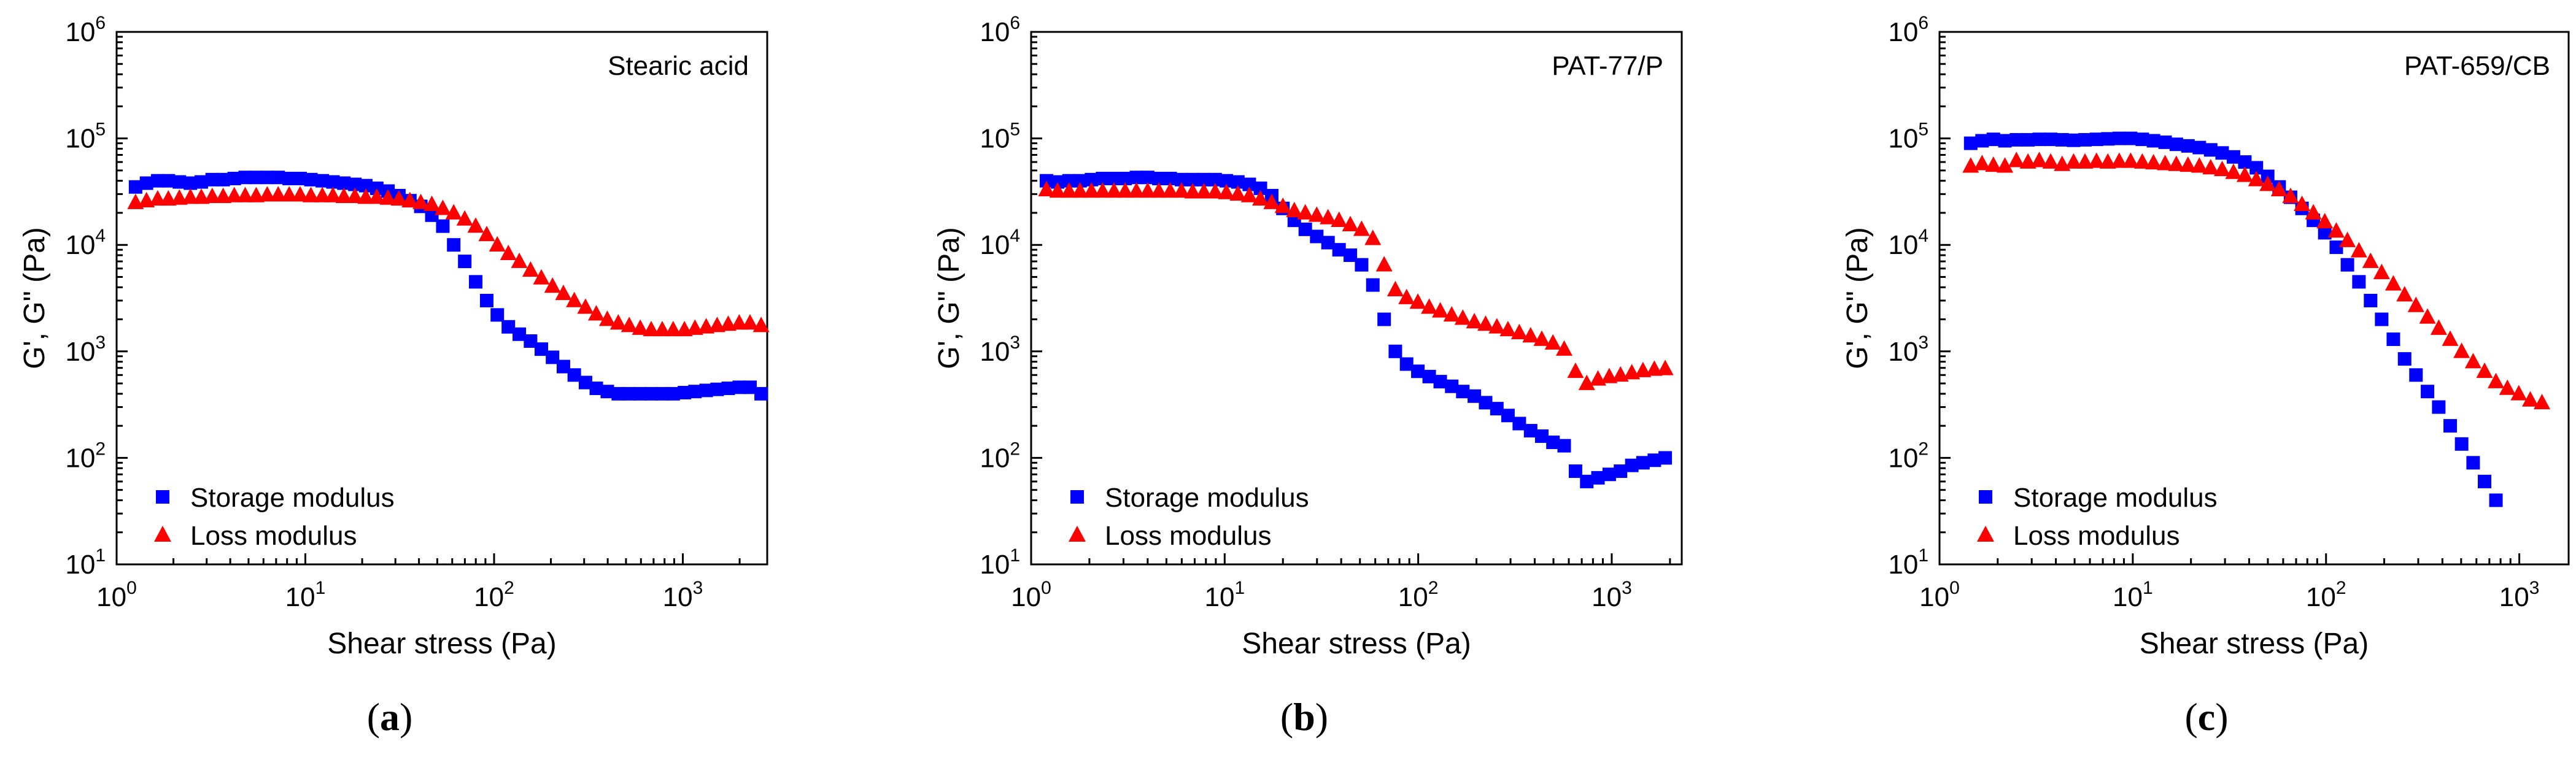 The height and width of the screenshot is (757, 2576). What do you see at coordinates (949, 298) in the screenshot?
I see `y-axis-label: G', G" (Pa)` at bounding box center [949, 298].